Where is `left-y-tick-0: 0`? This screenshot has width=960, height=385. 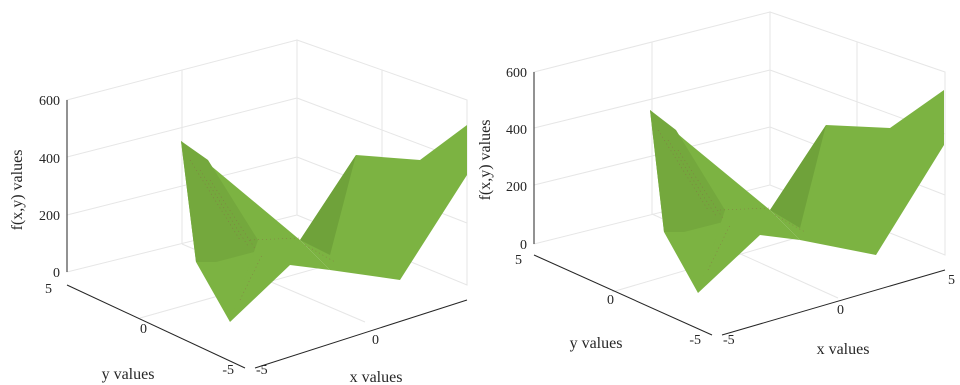 left-y-tick-0: 0 is located at coordinates (143, 329).